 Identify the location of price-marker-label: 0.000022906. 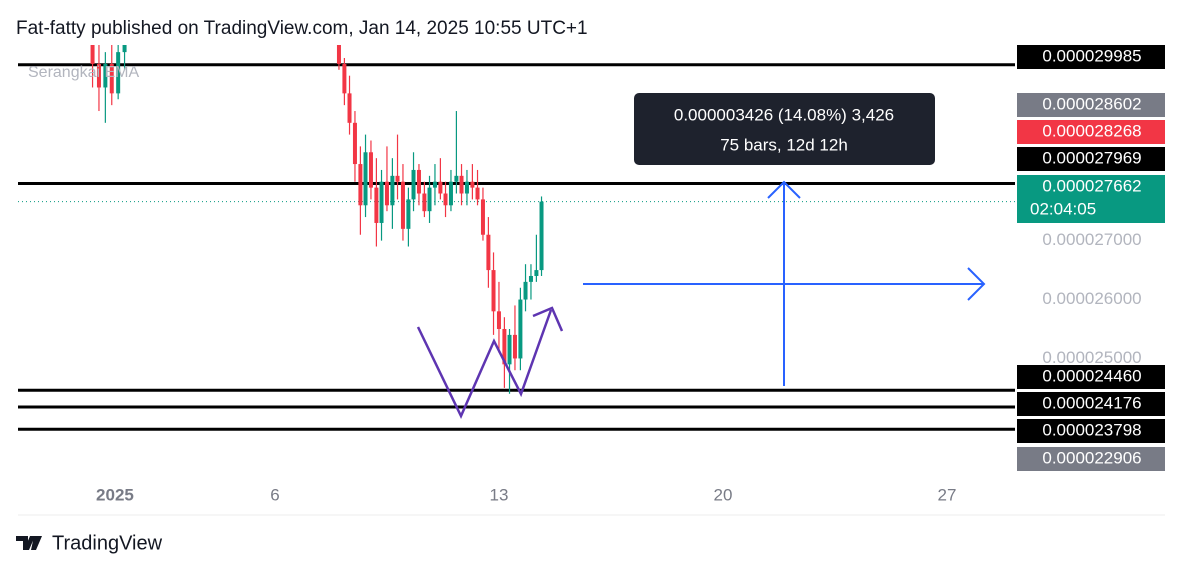
(1091, 457).